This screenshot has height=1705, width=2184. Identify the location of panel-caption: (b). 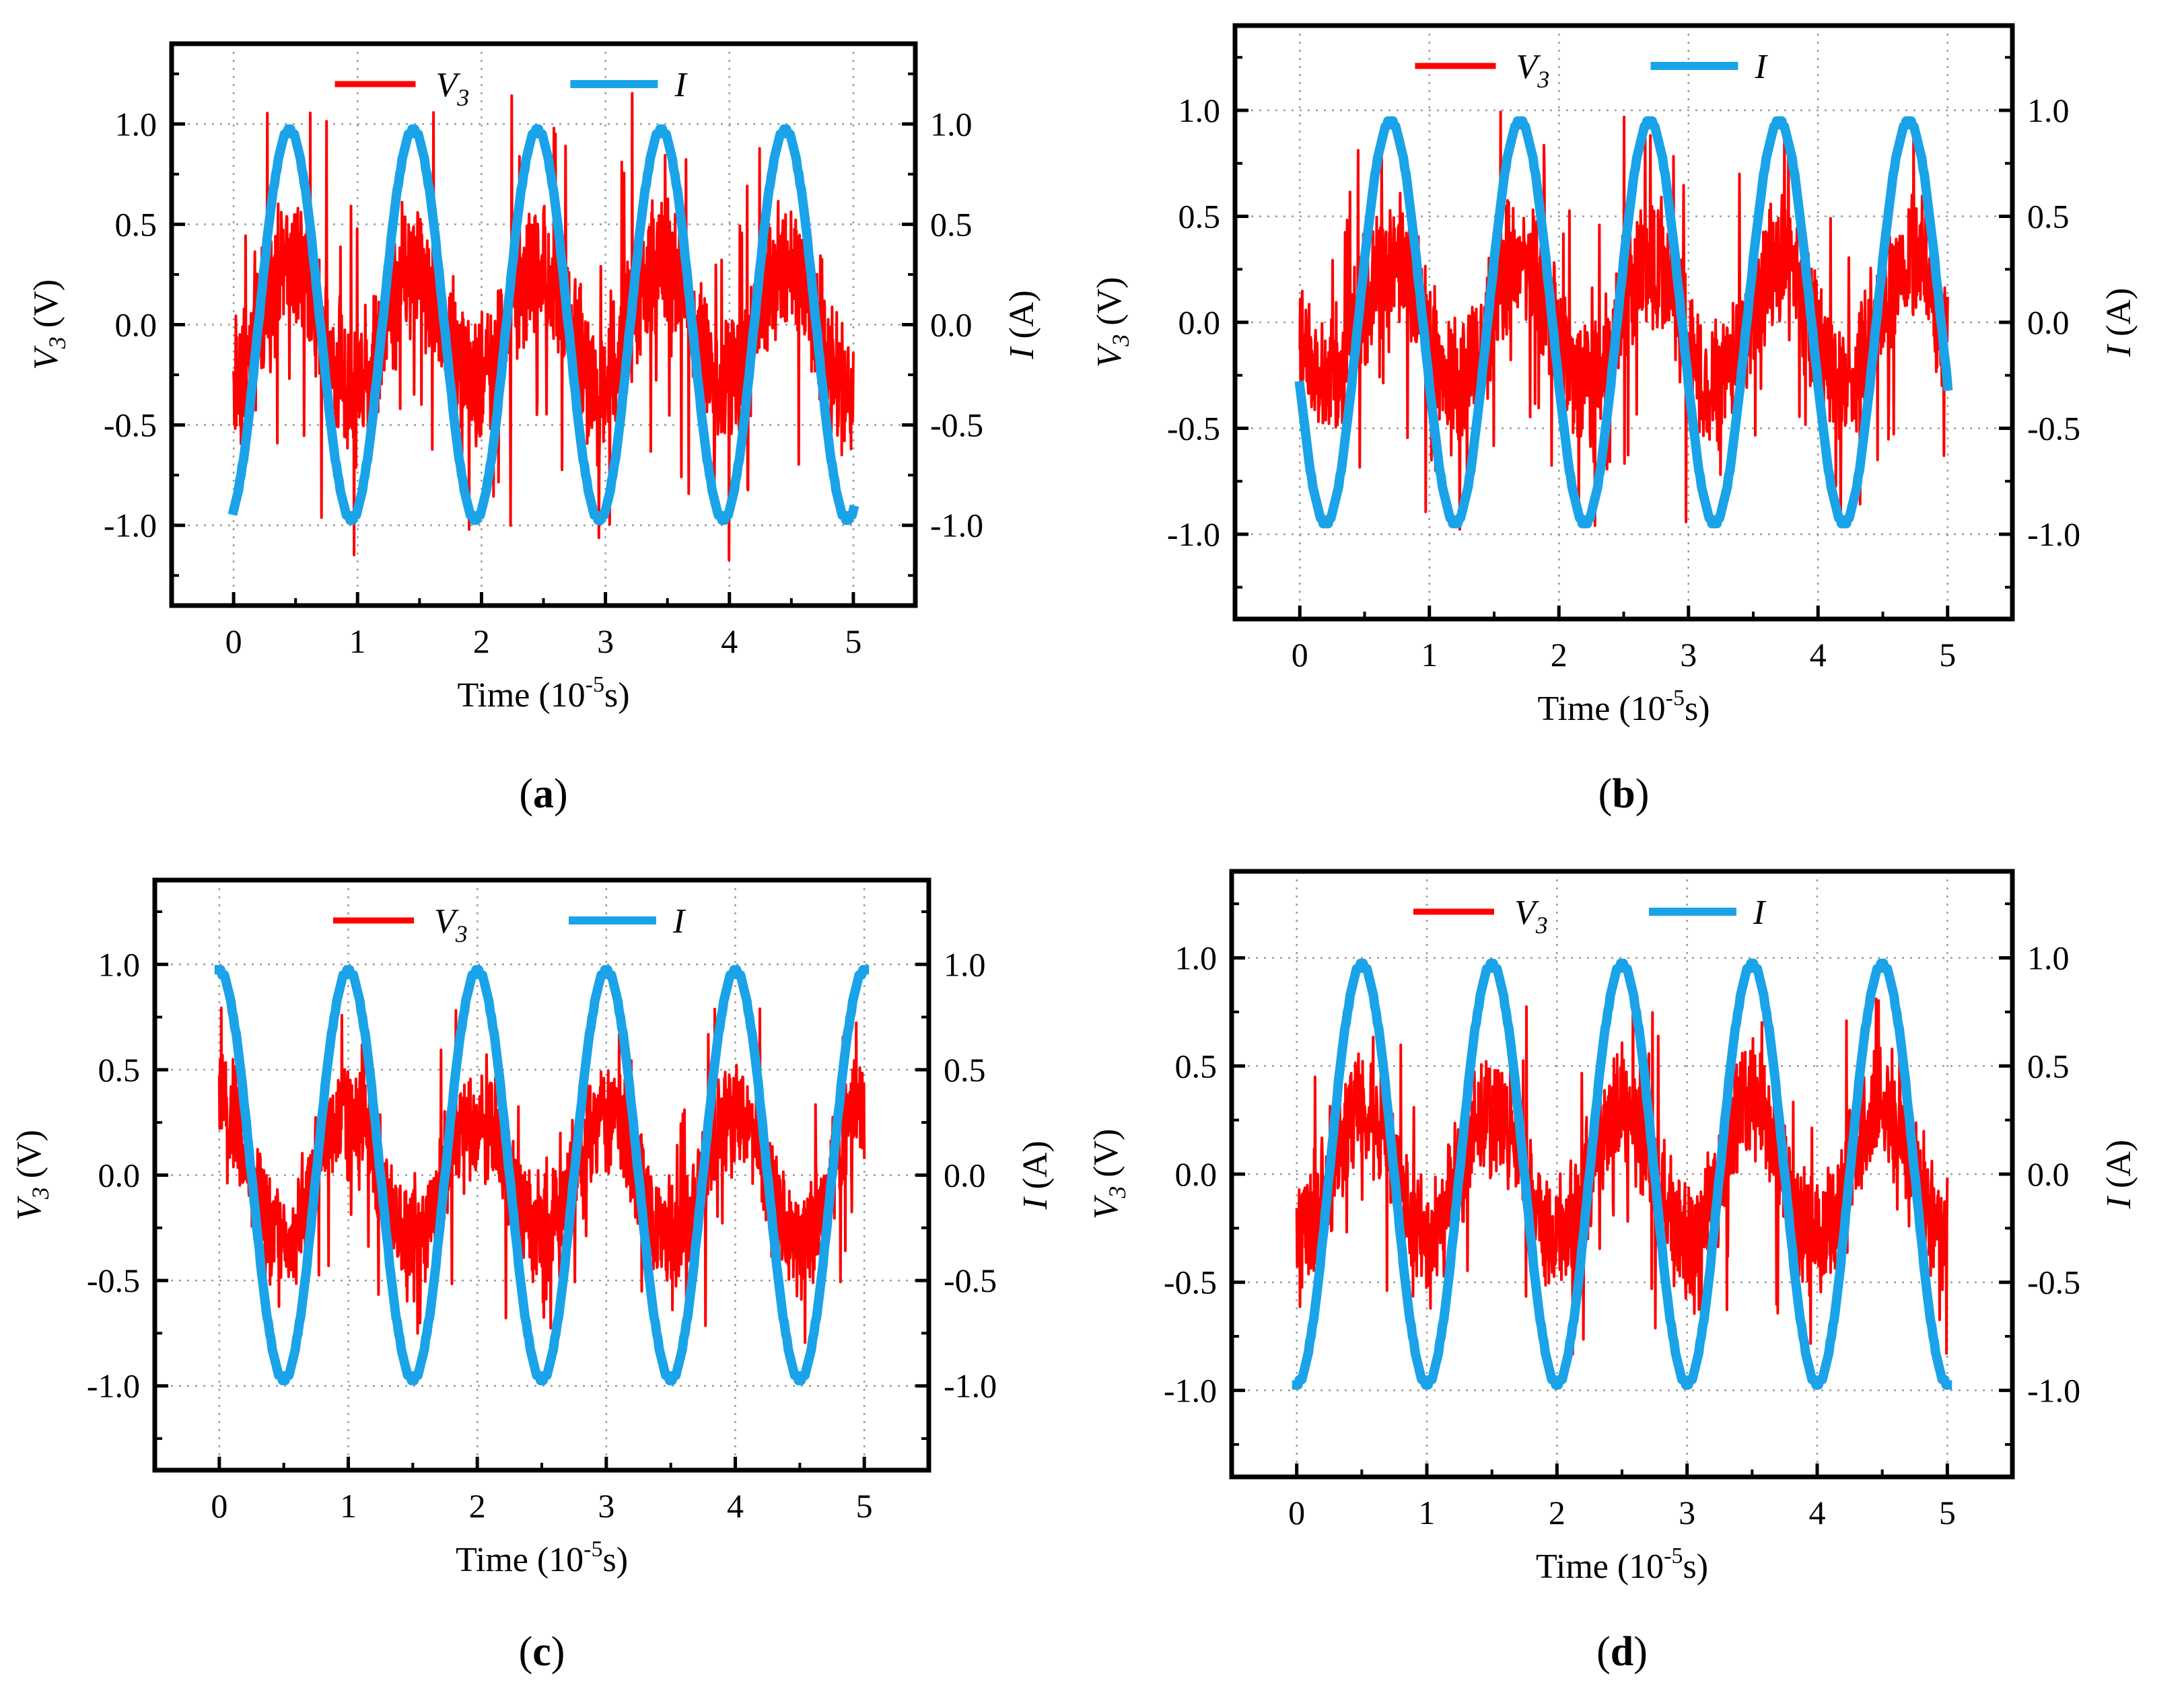
(1624, 794).